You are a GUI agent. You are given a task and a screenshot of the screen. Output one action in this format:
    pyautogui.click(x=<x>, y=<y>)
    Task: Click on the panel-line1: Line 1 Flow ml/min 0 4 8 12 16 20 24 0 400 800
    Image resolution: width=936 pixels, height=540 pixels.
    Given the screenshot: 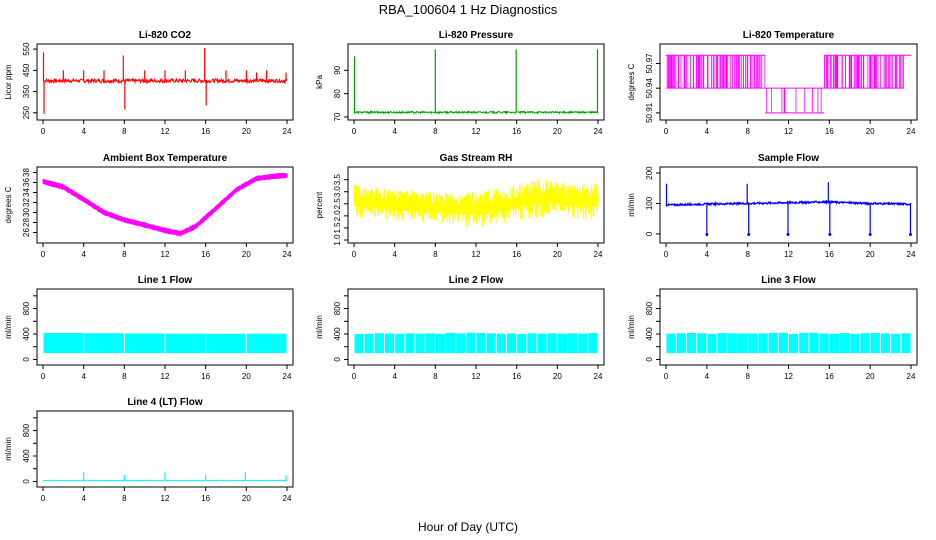 What is the action you would take?
    pyautogui.click(x=149, y=328)
    